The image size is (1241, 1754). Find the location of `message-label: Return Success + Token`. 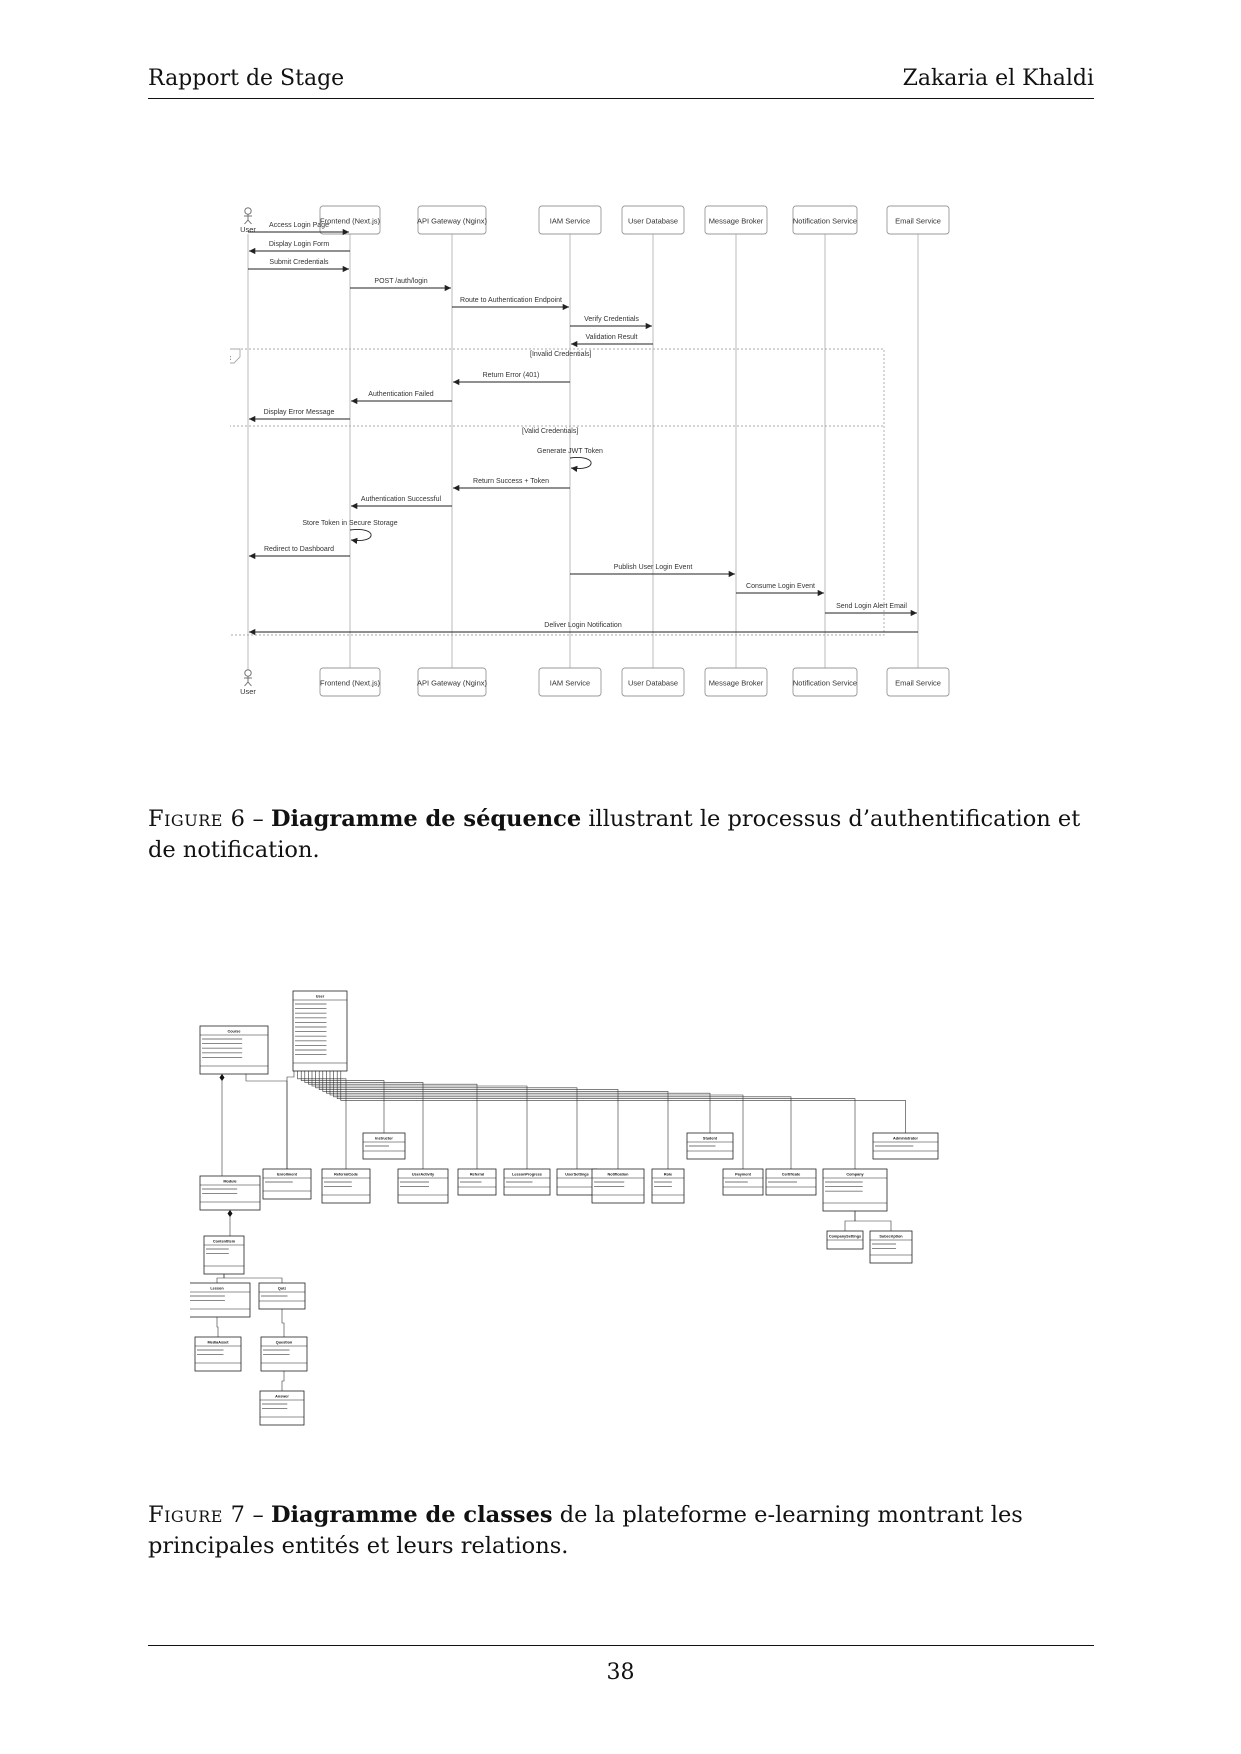

message-label: Return Success + Token is located at coordinates (511, 481).